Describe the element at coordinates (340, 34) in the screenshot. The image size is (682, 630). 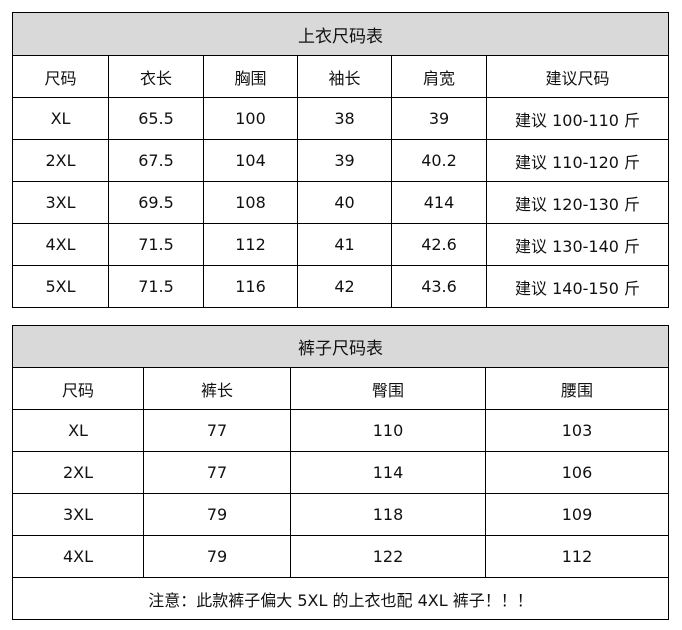
I see `top-table-title: 上衣尺码表` at that location.